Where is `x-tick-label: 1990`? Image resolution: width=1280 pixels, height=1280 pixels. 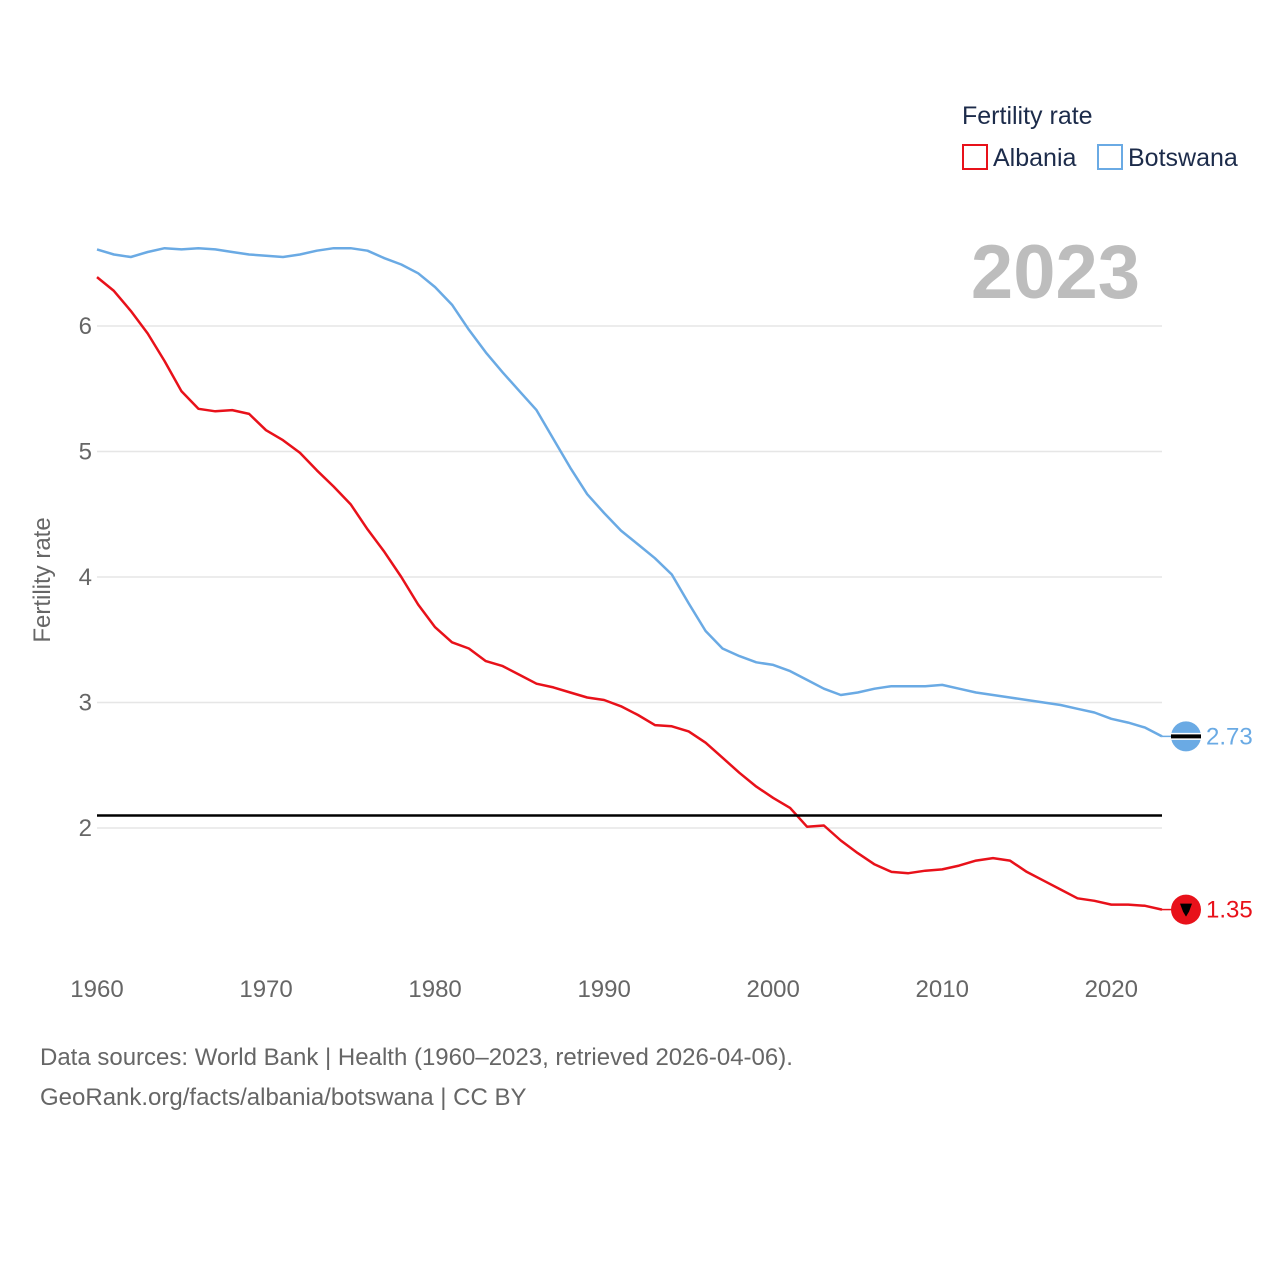
x-tick-label: 1990 is located at coordinates (603, 989).